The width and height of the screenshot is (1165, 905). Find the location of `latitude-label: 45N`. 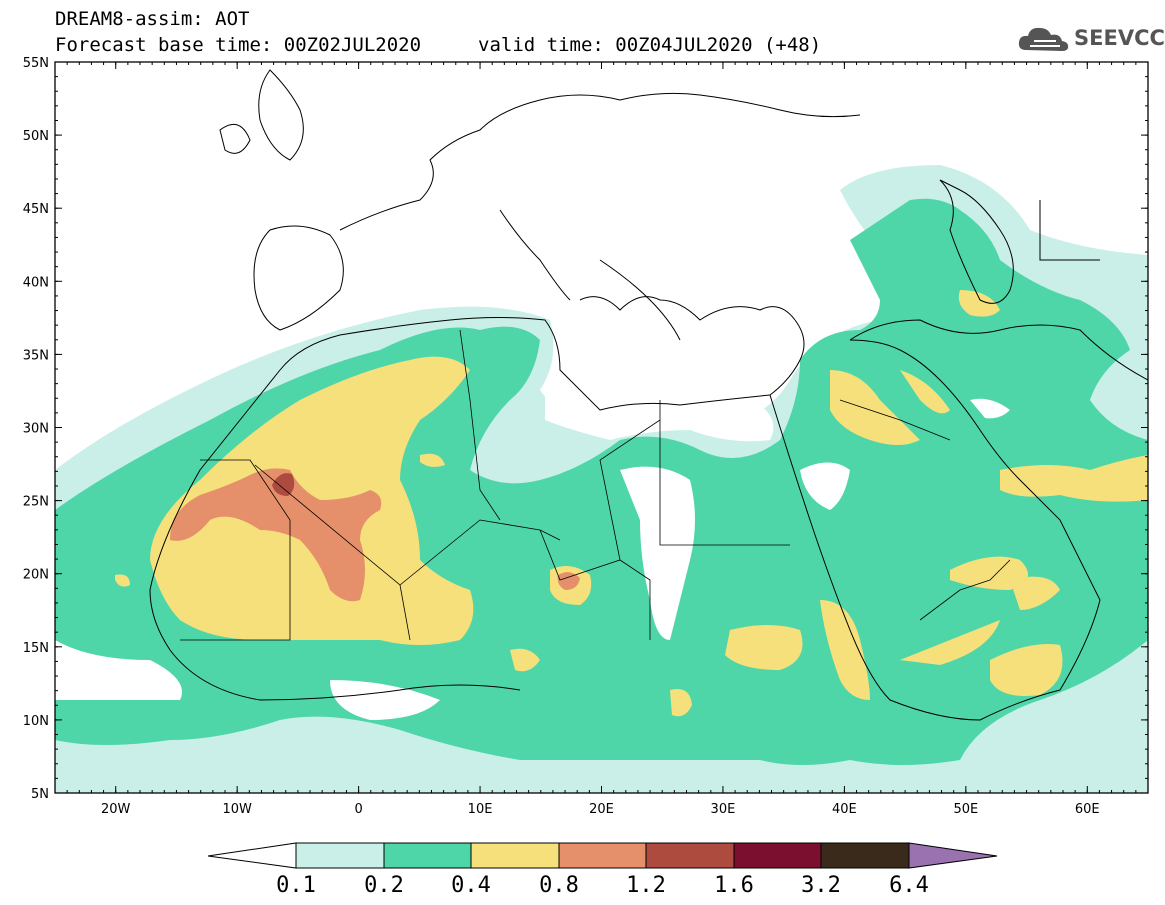

latitude-label: 45N is located at coordinates (36, 209).